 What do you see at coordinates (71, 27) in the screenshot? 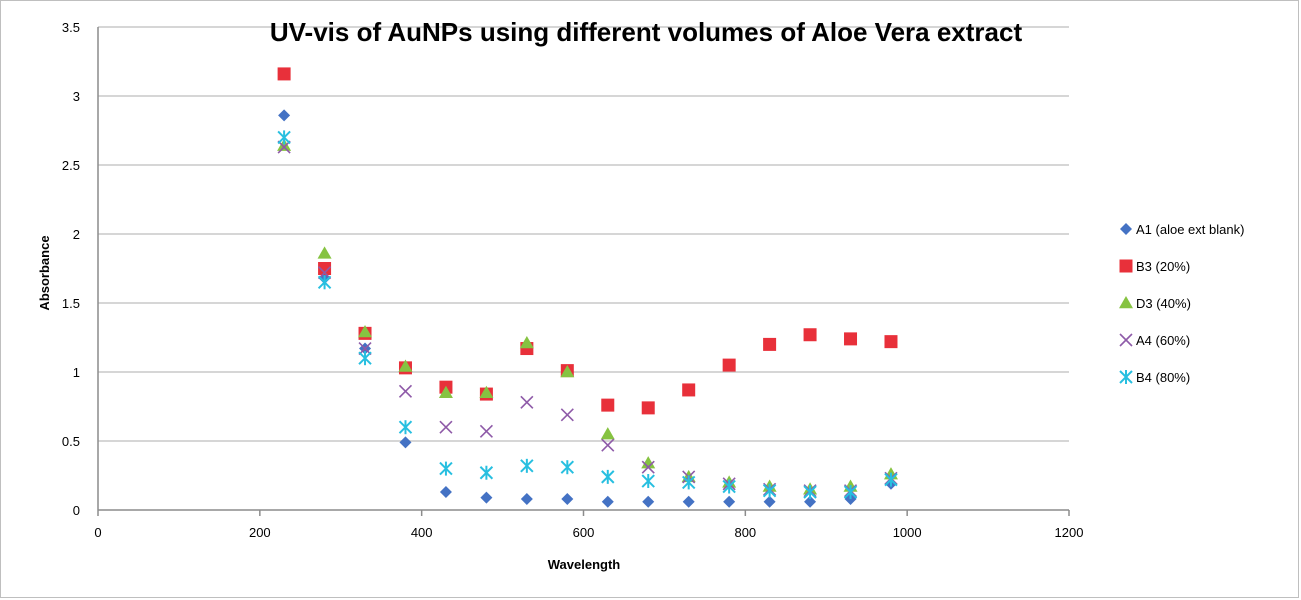
I see `y-tick-label: 3.5` at bounding box center [71, 27].